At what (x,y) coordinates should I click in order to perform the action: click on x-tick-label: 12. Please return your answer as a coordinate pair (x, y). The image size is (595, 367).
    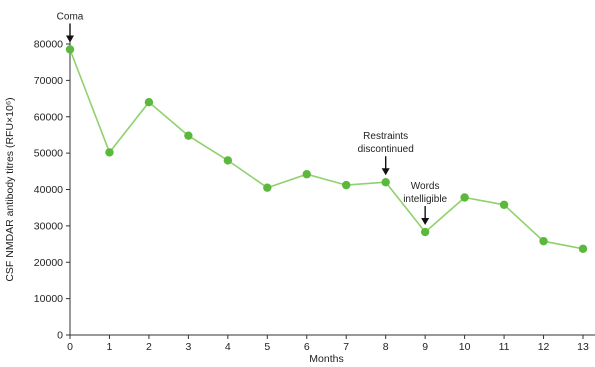
    Looking at the image, I should click on (544, 347).